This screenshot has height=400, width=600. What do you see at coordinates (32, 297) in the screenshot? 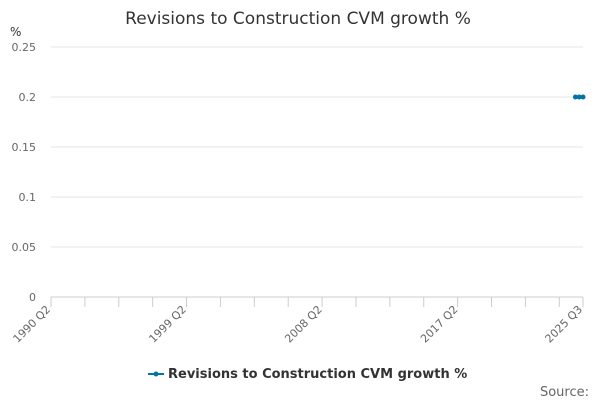
I see `y-tick-label: 0` at bounding box center [32, 297].